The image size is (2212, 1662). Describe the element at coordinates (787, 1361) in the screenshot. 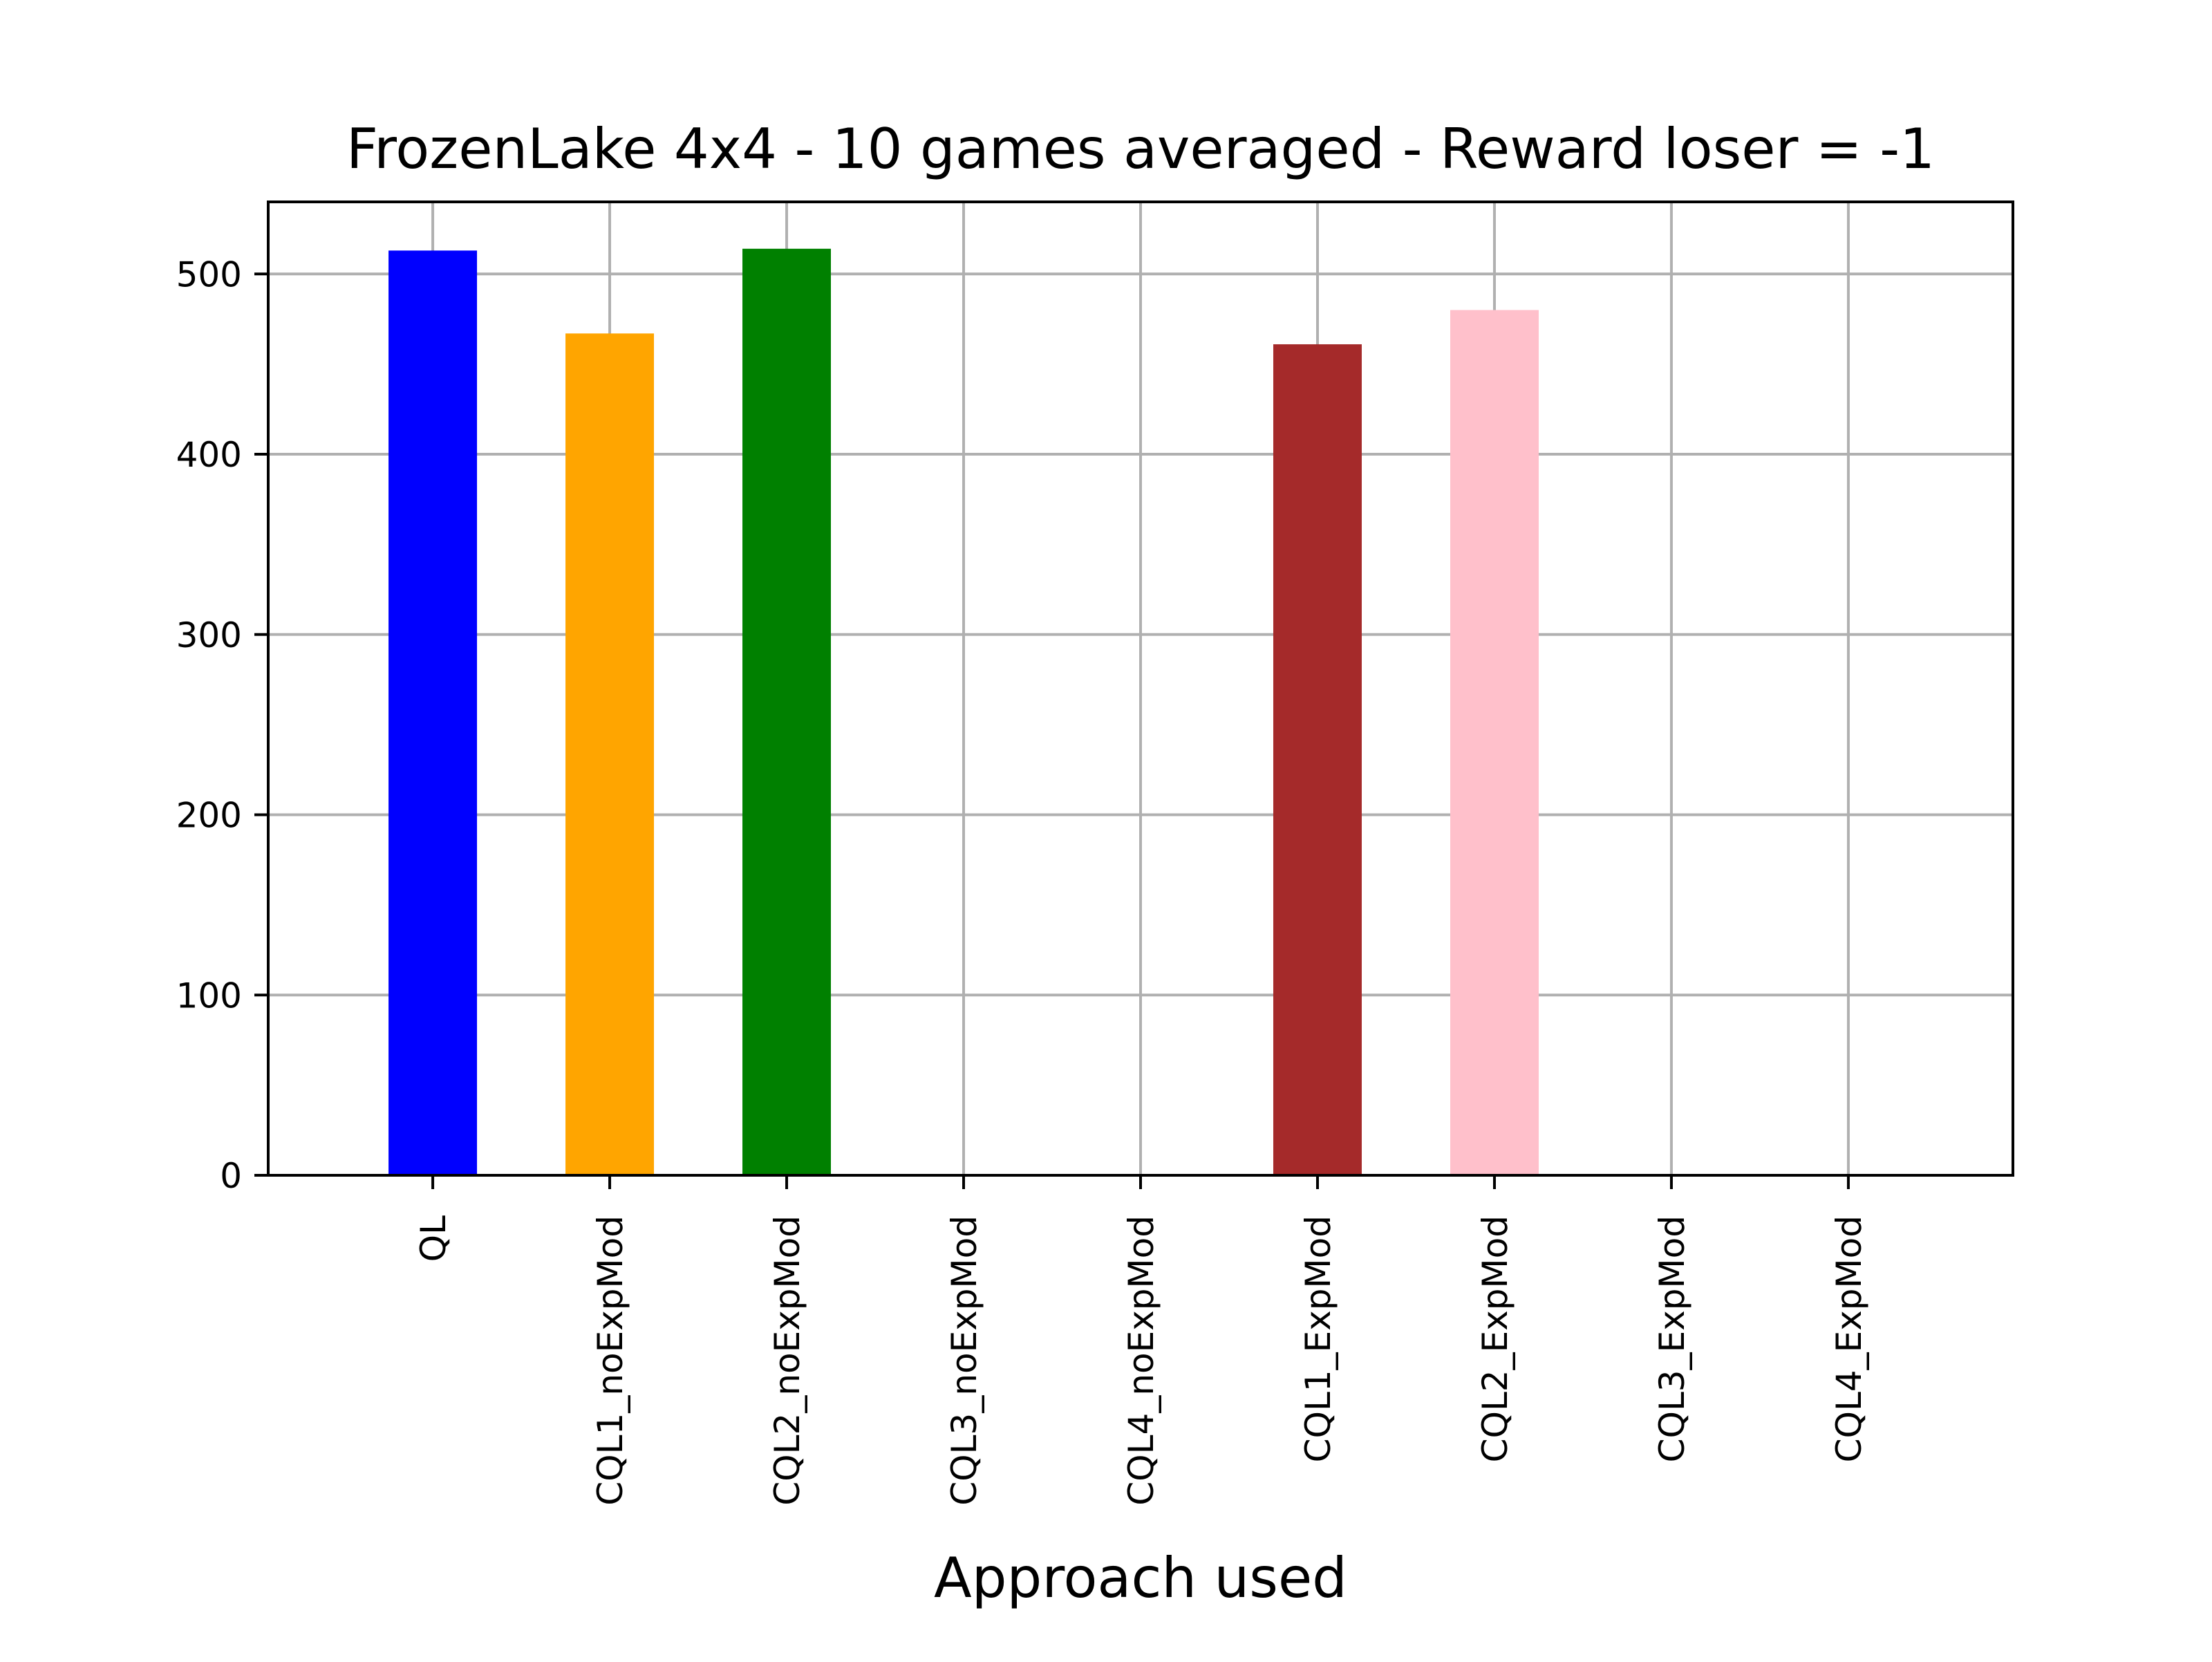

I see `x-tick-label: CQL2_noExpMod` at that location.